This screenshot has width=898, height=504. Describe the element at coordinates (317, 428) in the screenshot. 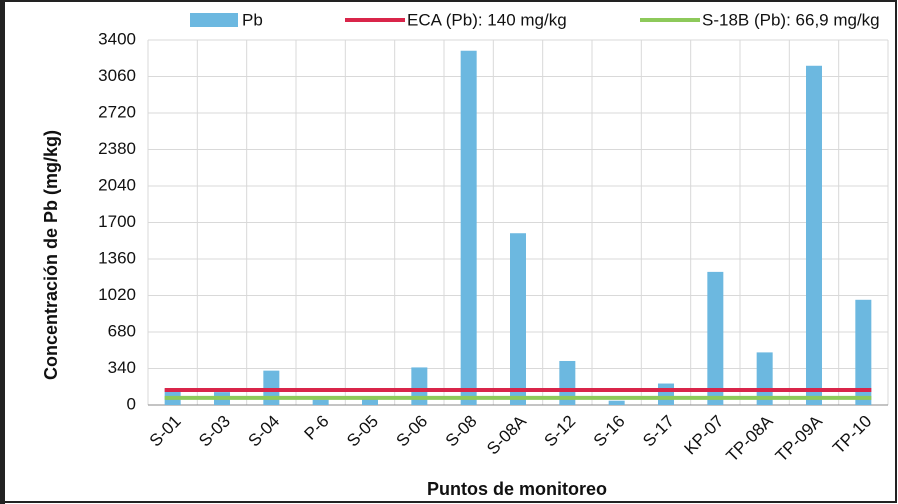

I see `x-tick-label: P-6` at that location.